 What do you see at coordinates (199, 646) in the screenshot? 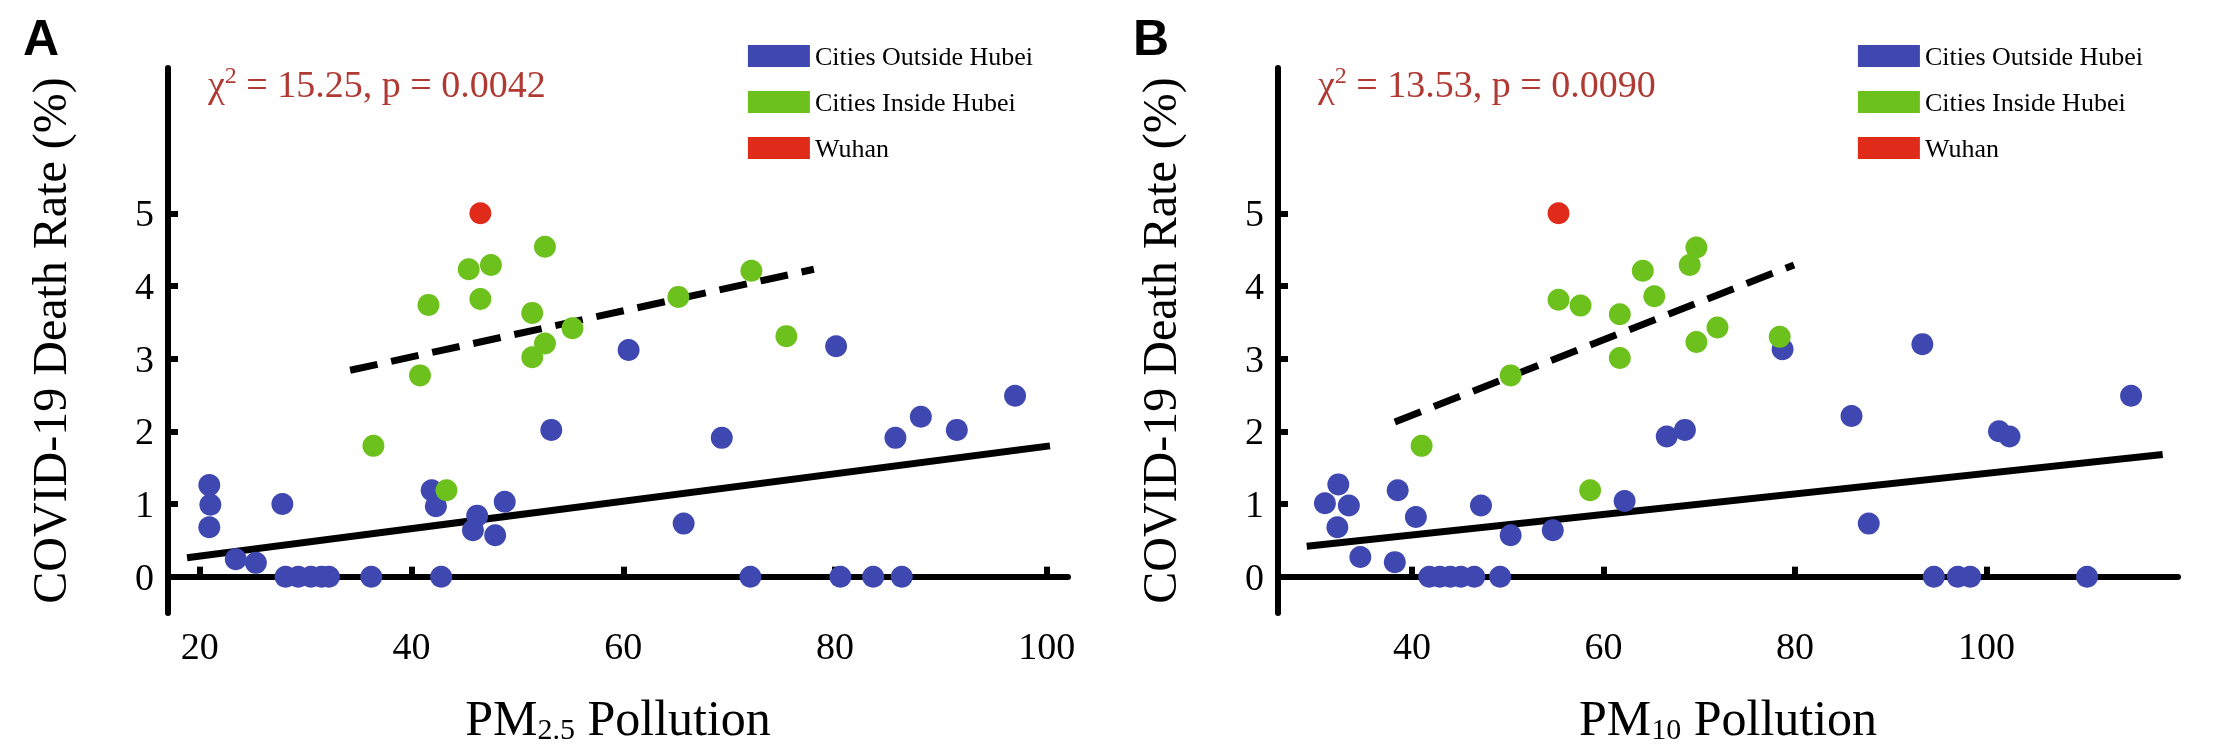
I see `x-tick-label: 20` at bounding box center [199, 646].